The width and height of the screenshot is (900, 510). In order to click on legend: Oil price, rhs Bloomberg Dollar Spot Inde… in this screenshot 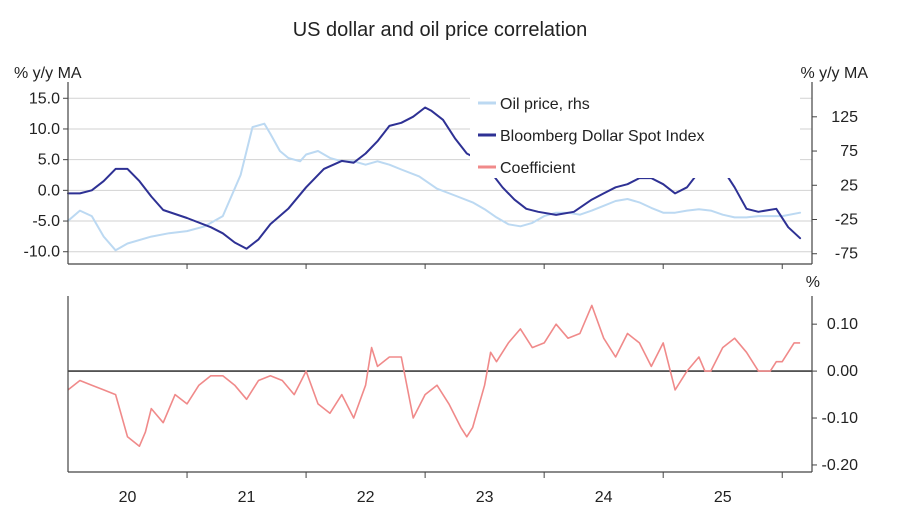, I will do `click(591, 136)`.